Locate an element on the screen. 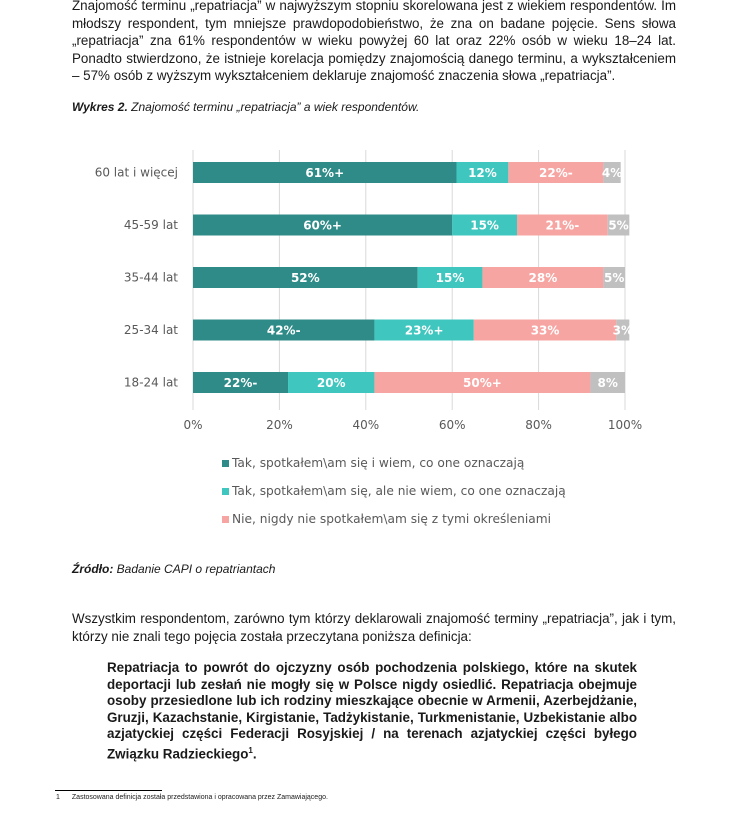 This screenshot has width=745, height=816. x-tick-label: 20% is located at coordinates (279, 425).